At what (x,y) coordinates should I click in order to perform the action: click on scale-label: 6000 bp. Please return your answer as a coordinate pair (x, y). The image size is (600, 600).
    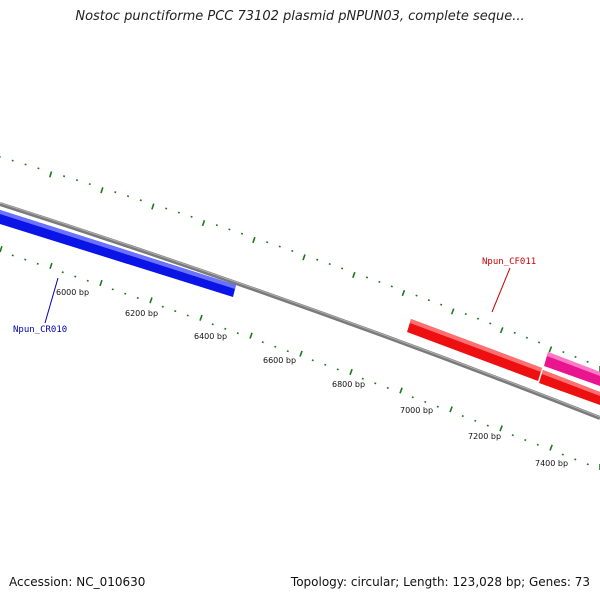
    Looking at the image, I should click on (72, 292).